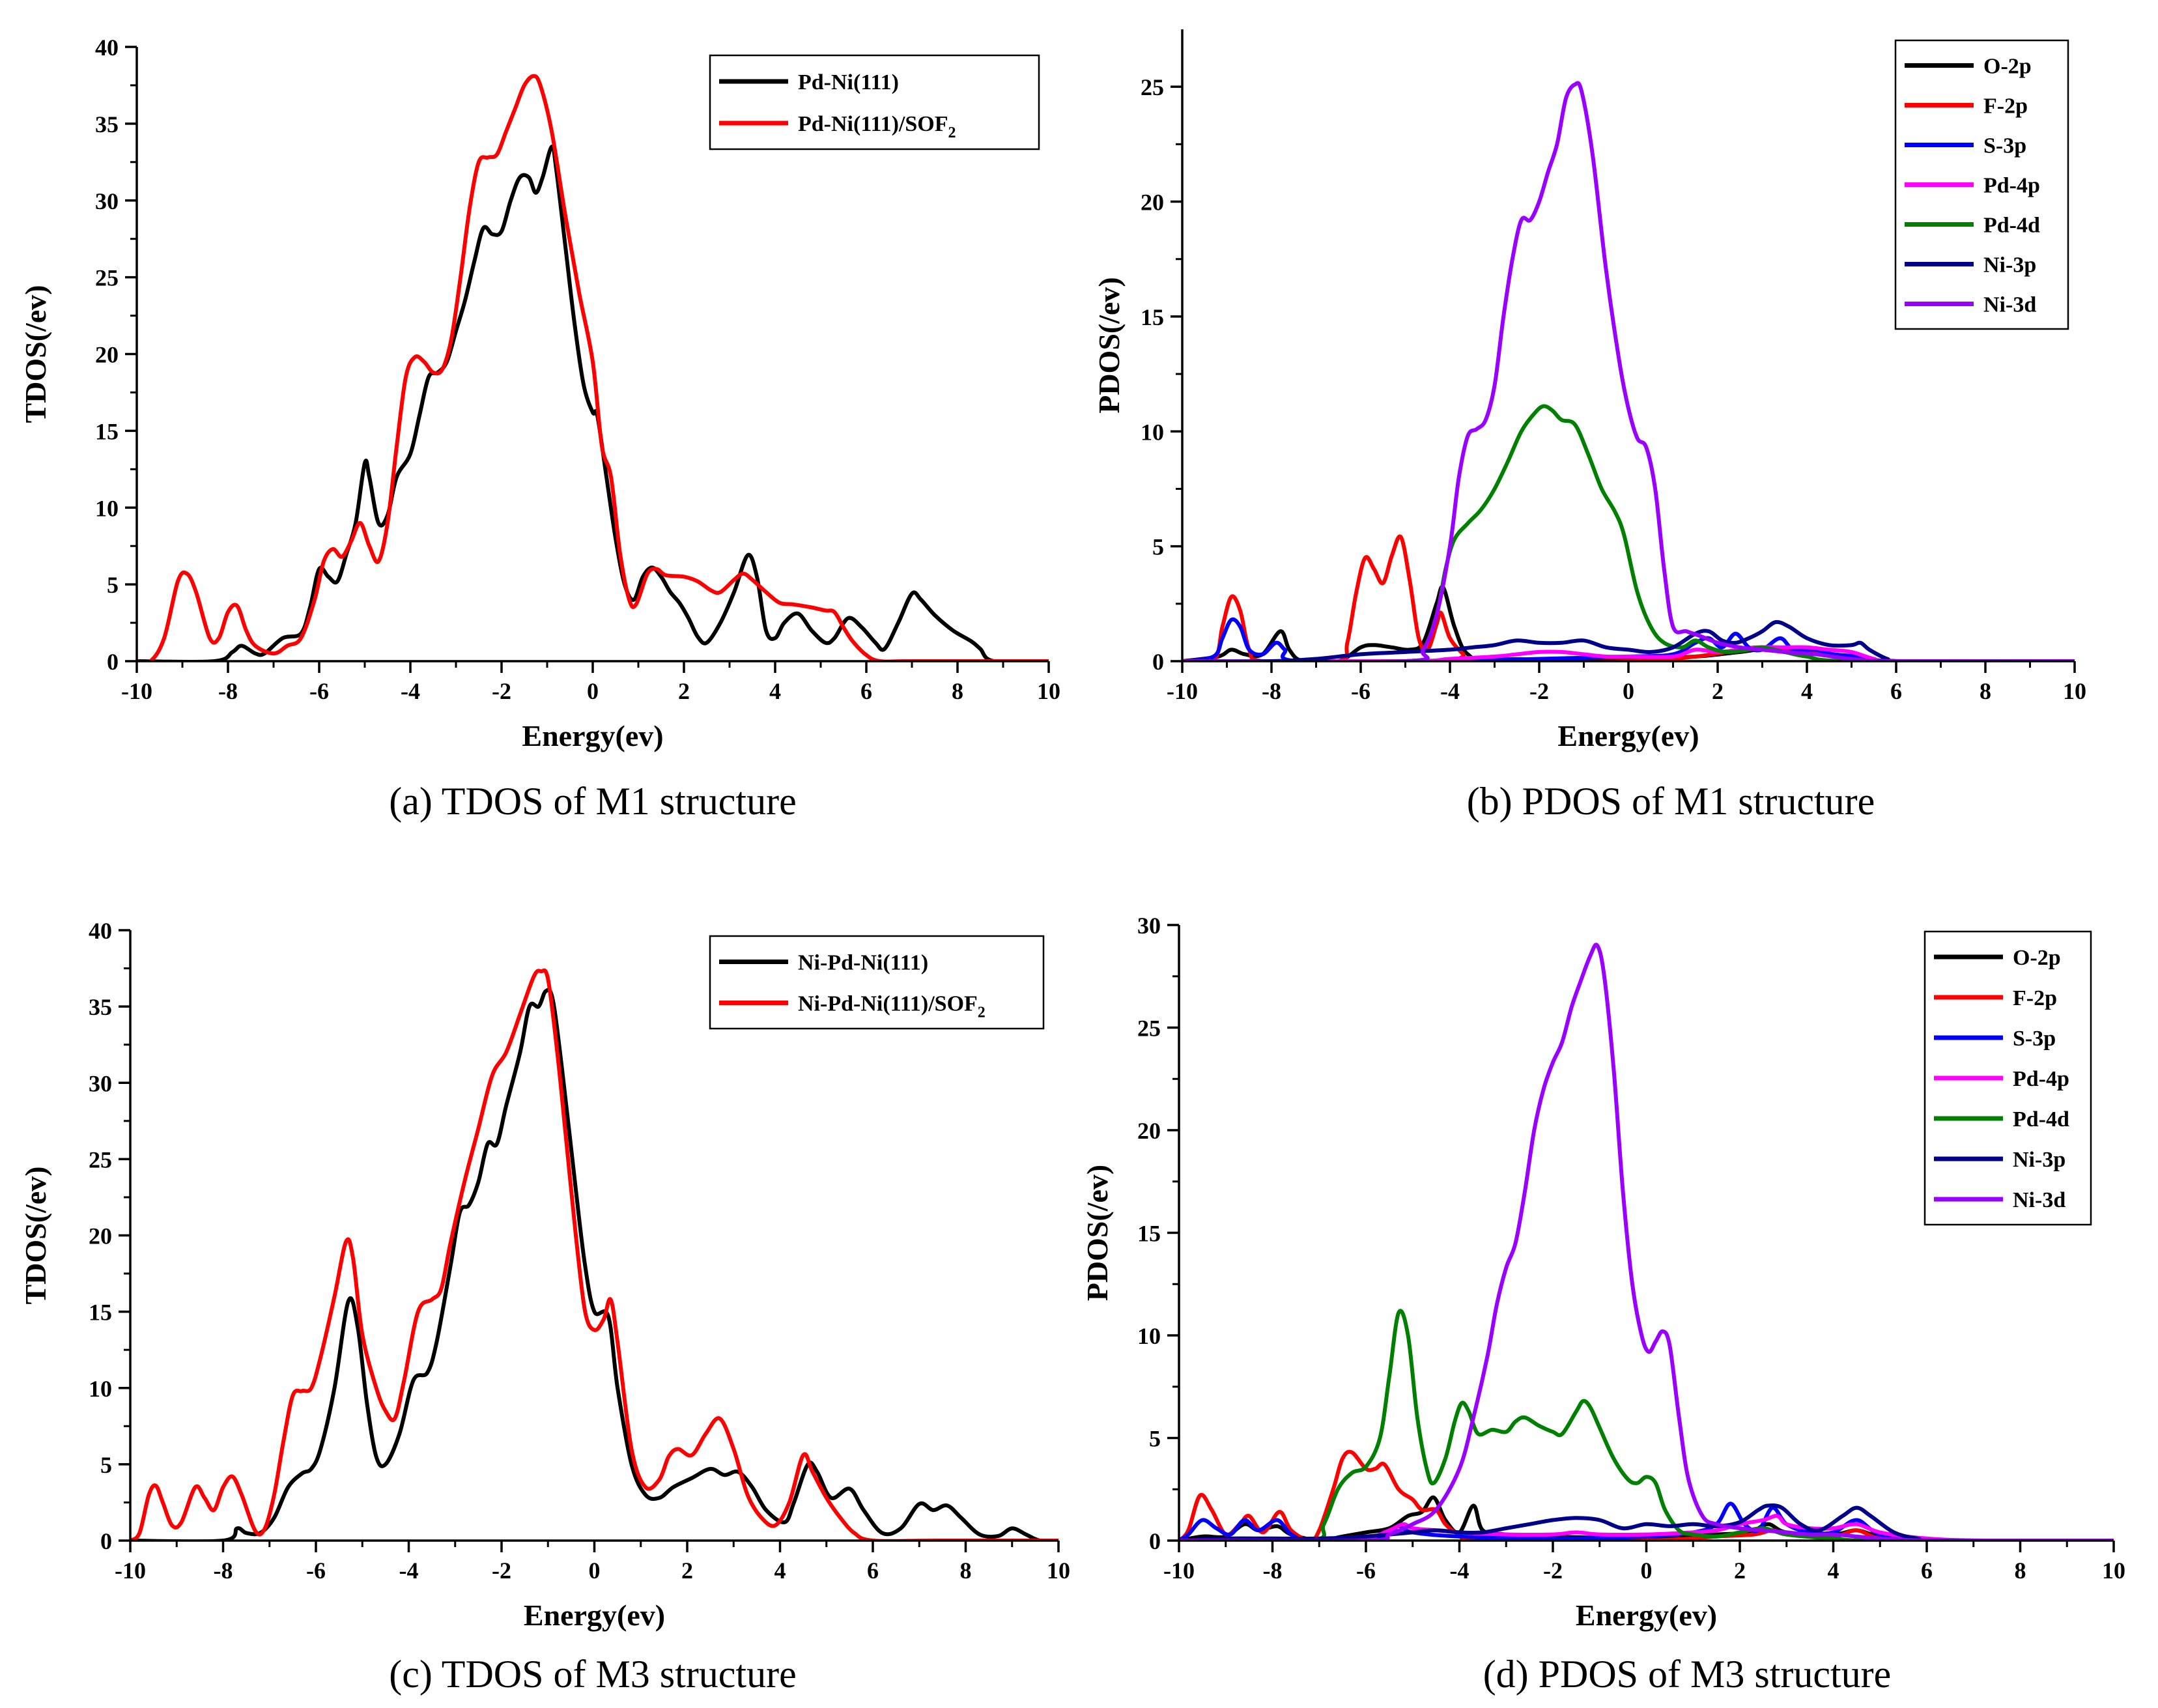 The width and height of the screenshot is (2158, 1708). Describe the element at coordinates (107, 124) in the screenshot. I see `y-tick-label: 35` at that location.